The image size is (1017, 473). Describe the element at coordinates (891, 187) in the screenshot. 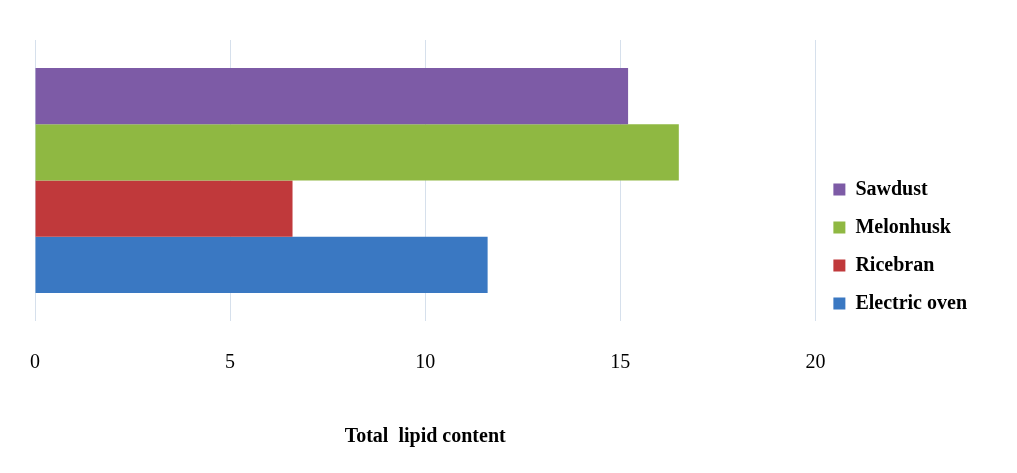

I see `legend-label: Sawdust` at that location.